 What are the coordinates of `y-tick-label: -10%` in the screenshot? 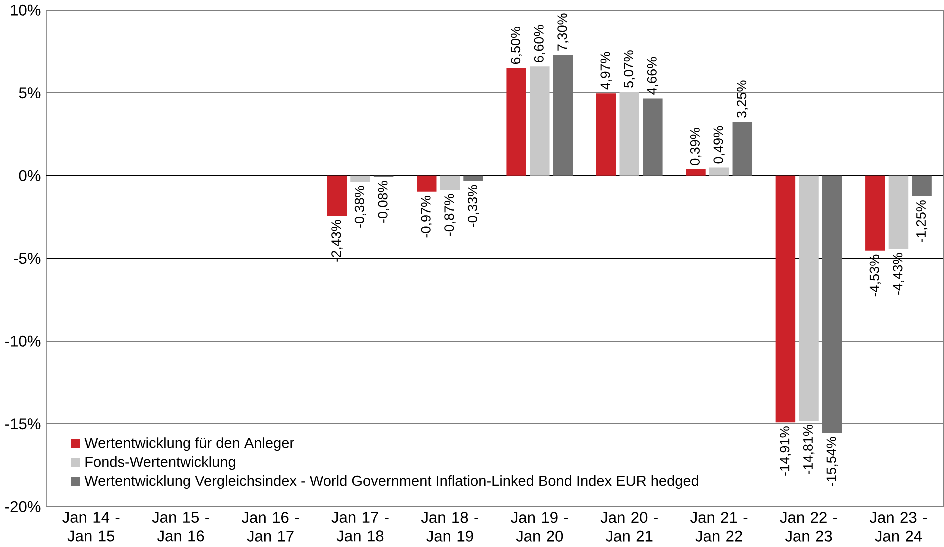 It's located at (23, 342).